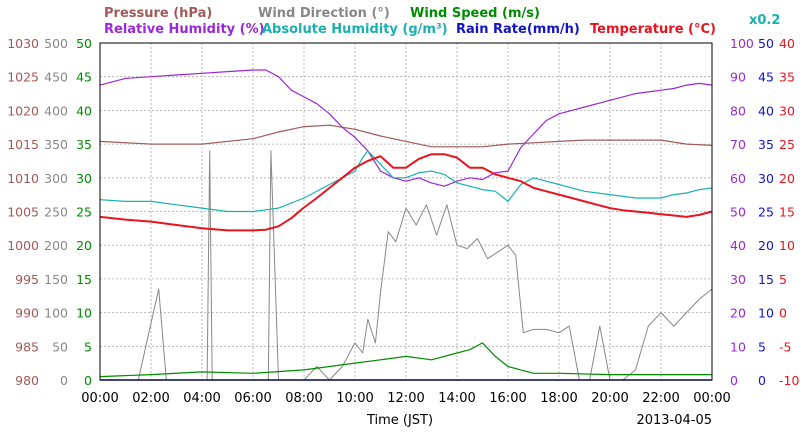  Describe the element at coordinates (399, 420) in the screenshot. I see `x-axis-label: Time (JST)` at that location.